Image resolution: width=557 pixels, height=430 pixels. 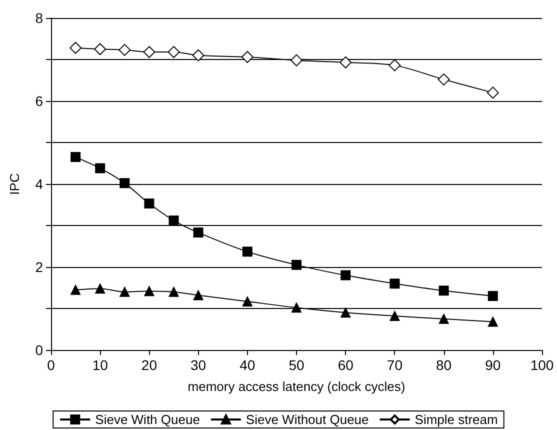 What do you see at coordinates (39, 18) in the screenshot?
I see `y-tick-label: 8` at bounding box center [39, 18].